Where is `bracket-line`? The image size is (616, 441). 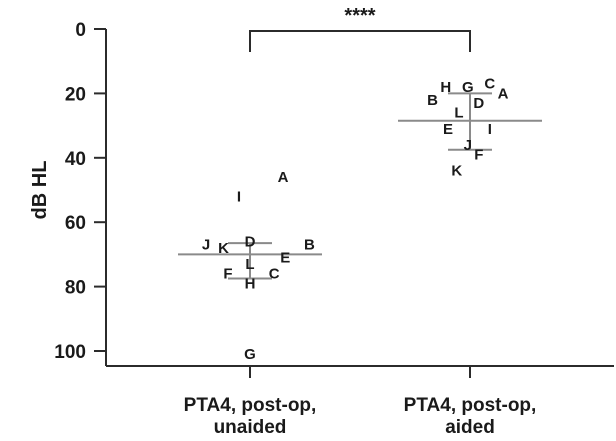
bracket-line is located at coordinates (360, 41).